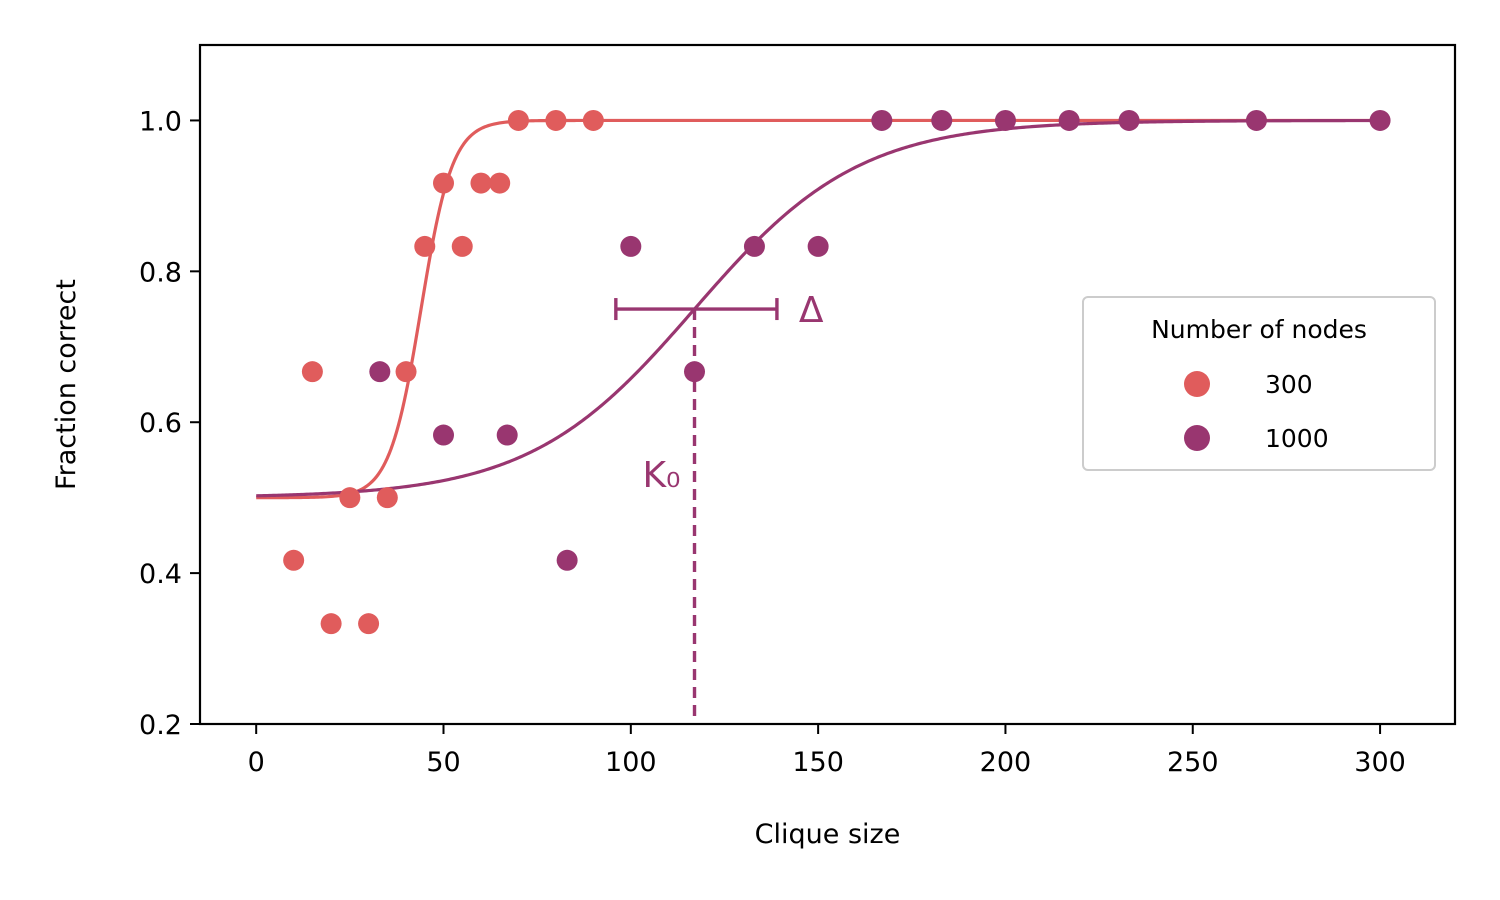 This screenshot has width=1500, height=900. I want to click on x-tick-label: 250, so click(1193, 762).